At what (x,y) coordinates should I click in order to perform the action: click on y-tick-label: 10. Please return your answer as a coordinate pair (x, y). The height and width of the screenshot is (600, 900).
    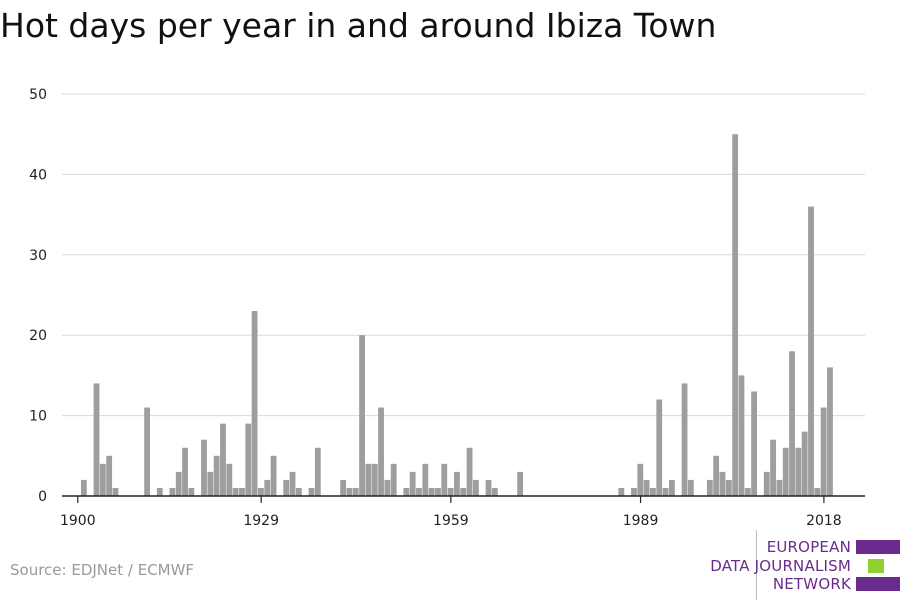
    Looking at the image, I should click on (38, 417).